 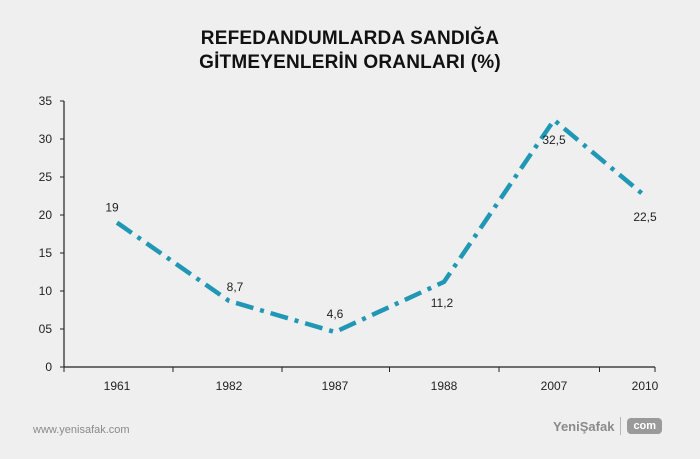 What do you see at coordinates (46, 139) in the screenshot?
I see `y-tick-label: 30` at bounding box center [46, 139].